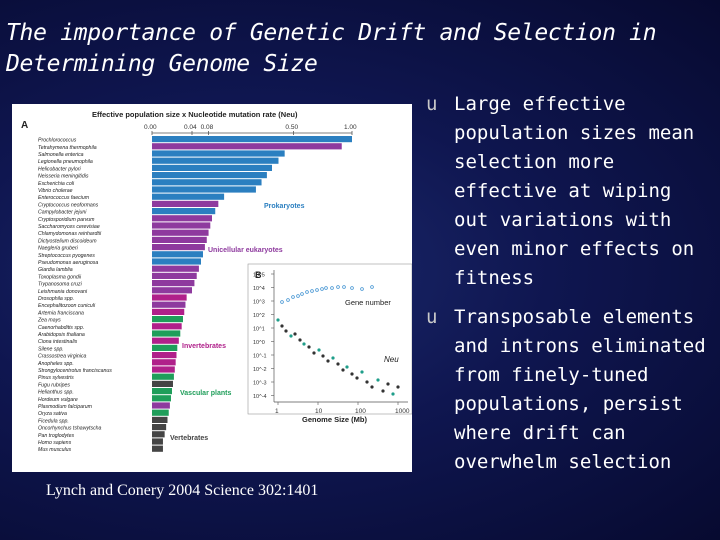 The width and height of the screenshot is (720, 540). I want to click on panel-b-background, so click(329, 339).